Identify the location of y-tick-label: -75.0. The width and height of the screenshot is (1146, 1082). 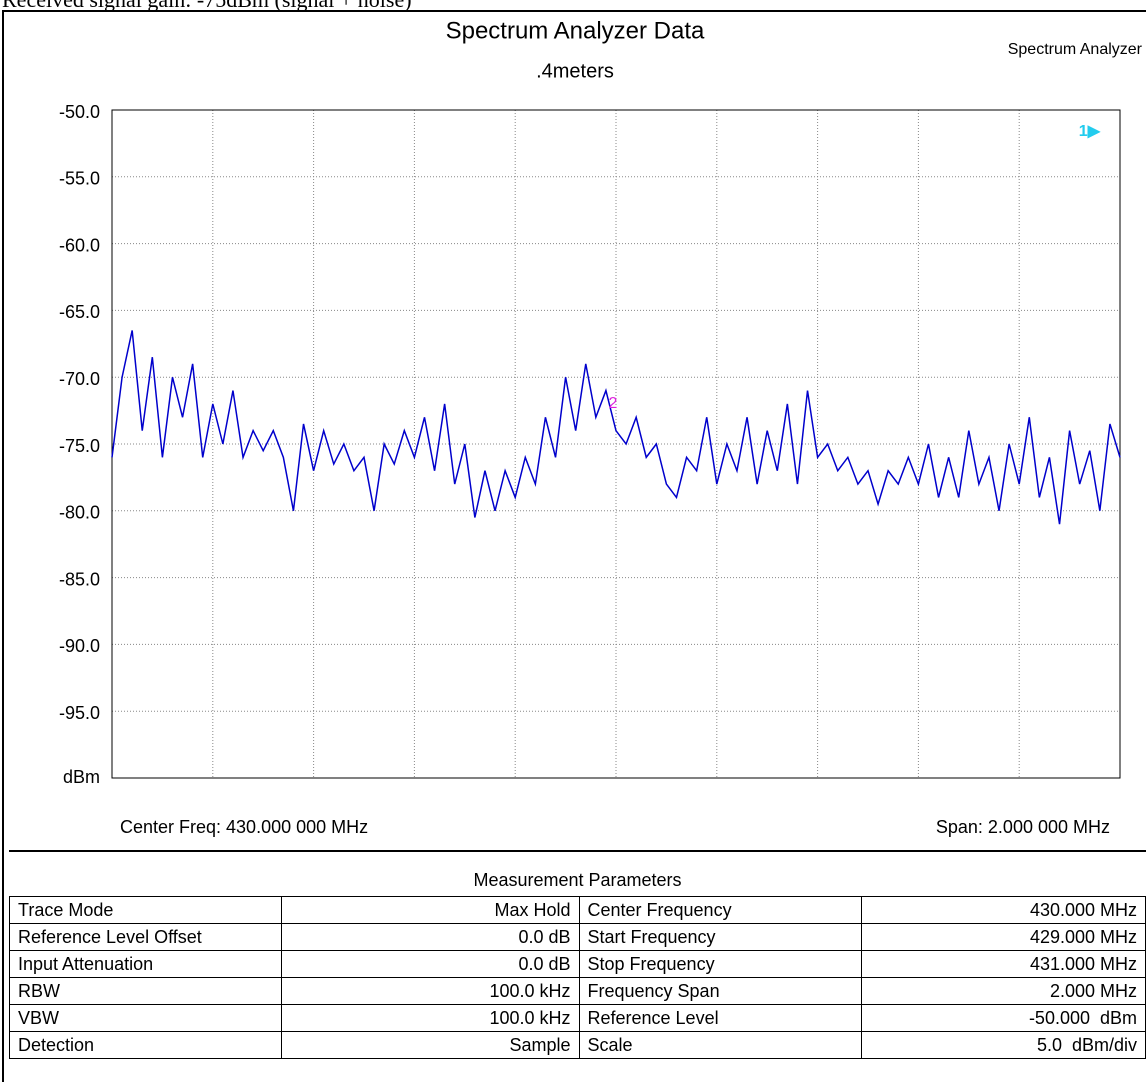
(79, 446).